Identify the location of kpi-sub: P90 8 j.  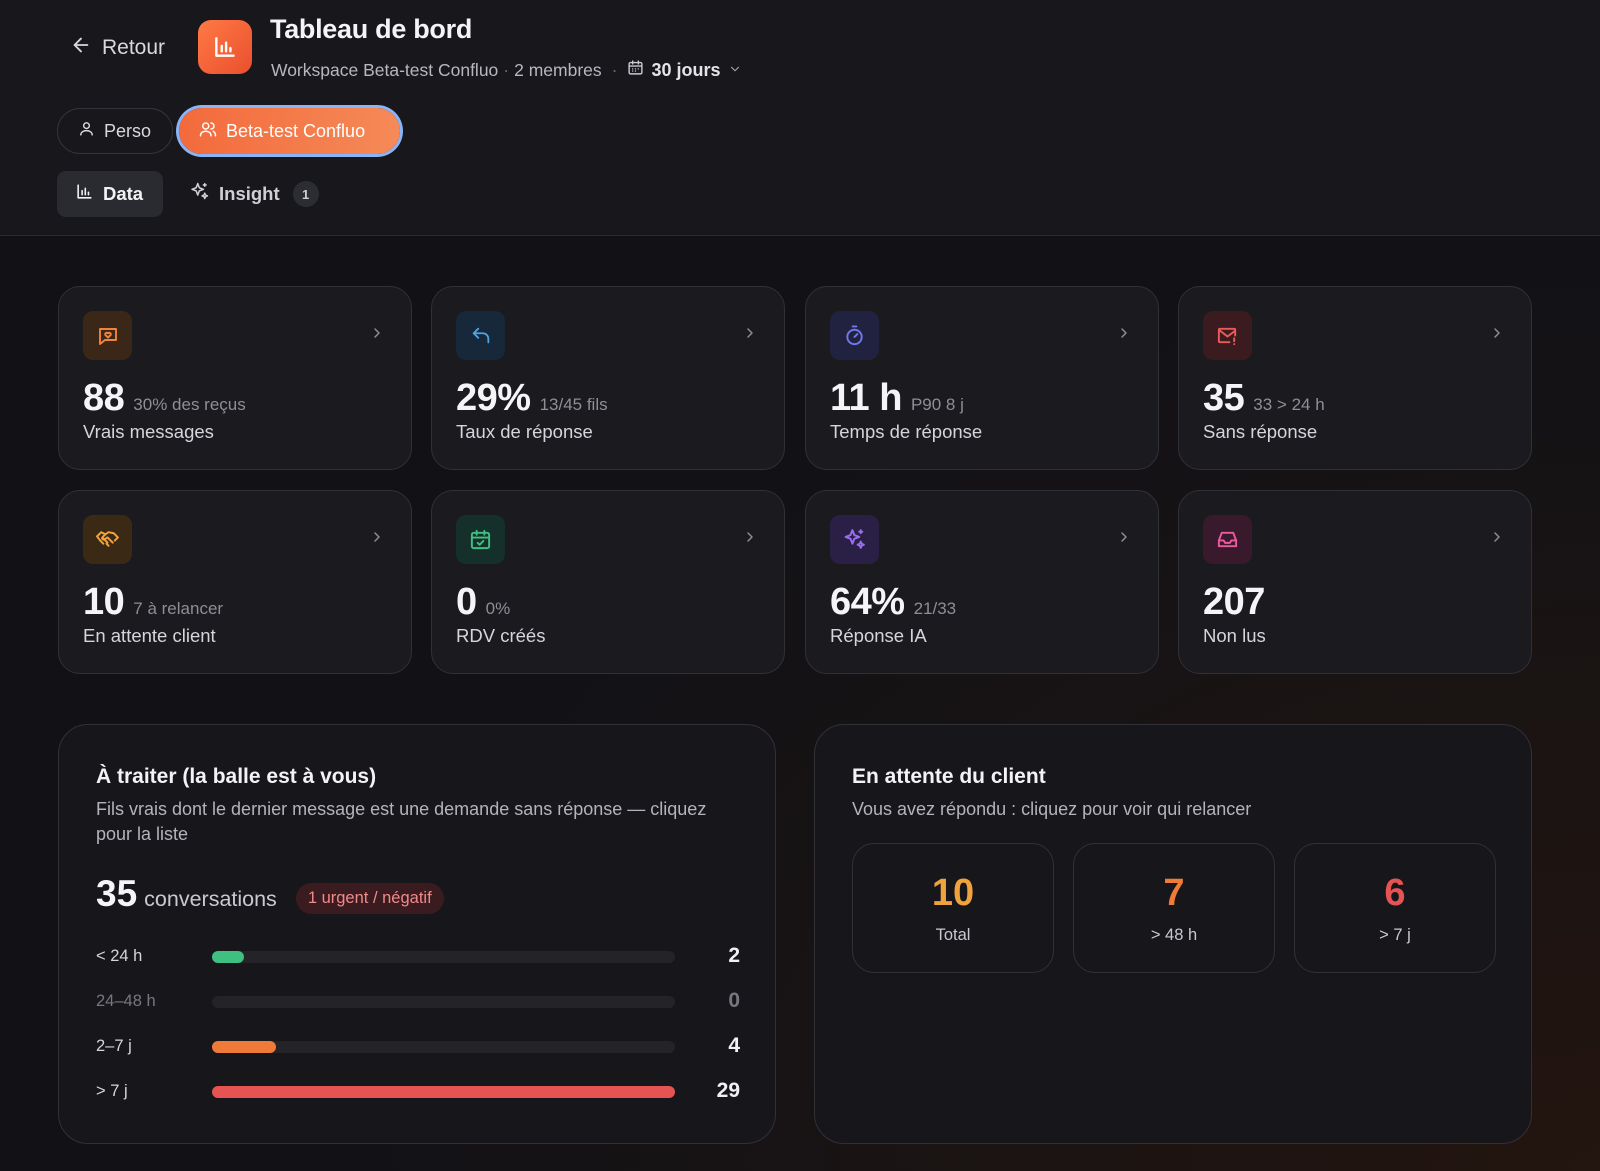
(937, 404).